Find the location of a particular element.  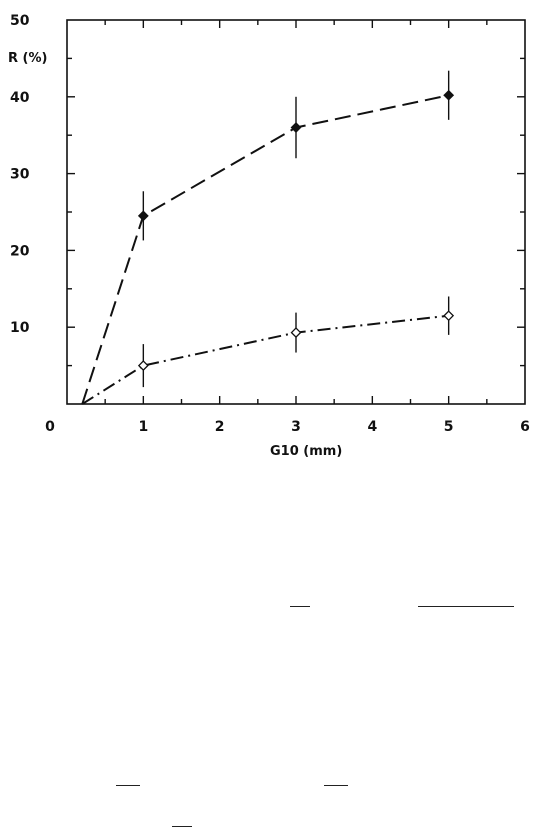

y-tick-label: 10 is located at coordinates (20, 328).